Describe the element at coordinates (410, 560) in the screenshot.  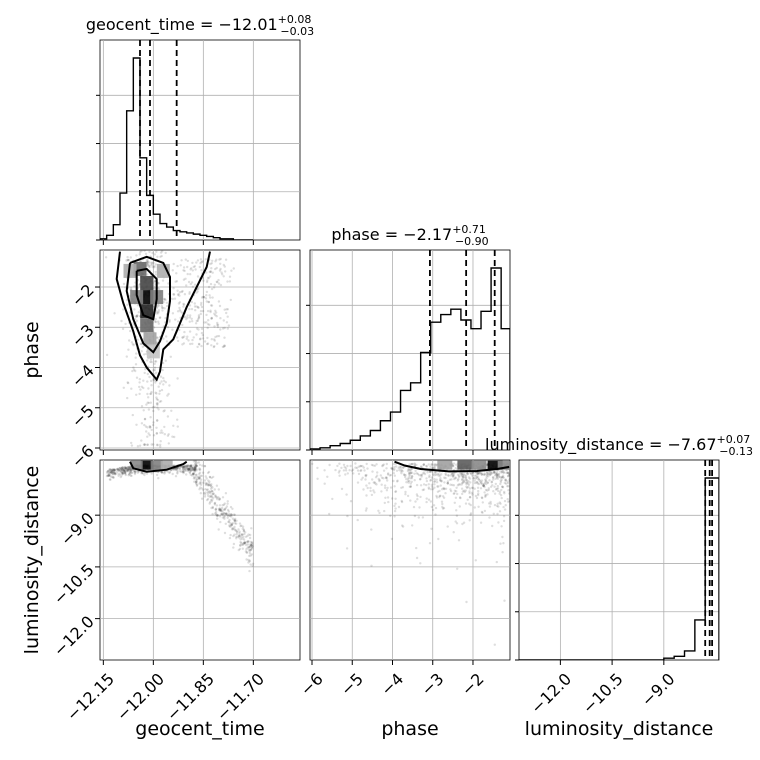
I see `panel-luminosity_distance-vs-phase` at that location.